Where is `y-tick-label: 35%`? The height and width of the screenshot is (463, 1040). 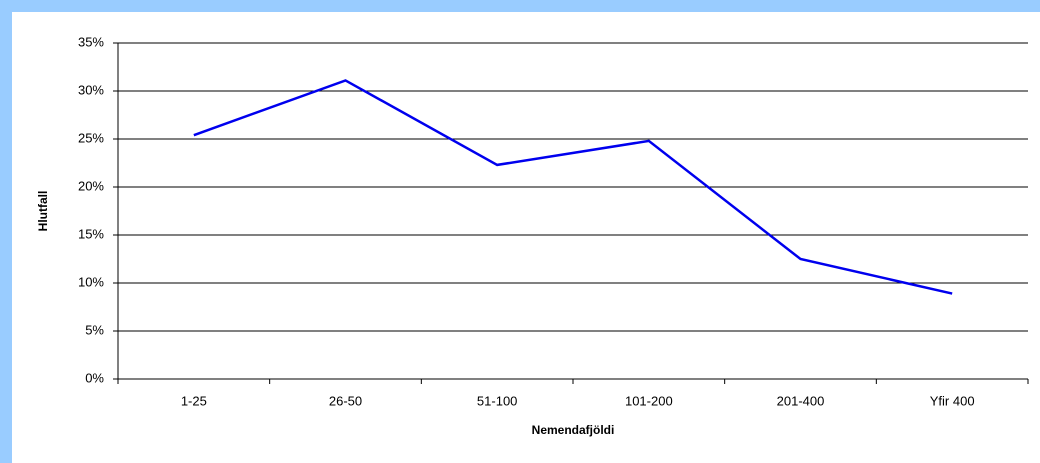 y-tick-label: 35% is located at coordinates (91, 41).